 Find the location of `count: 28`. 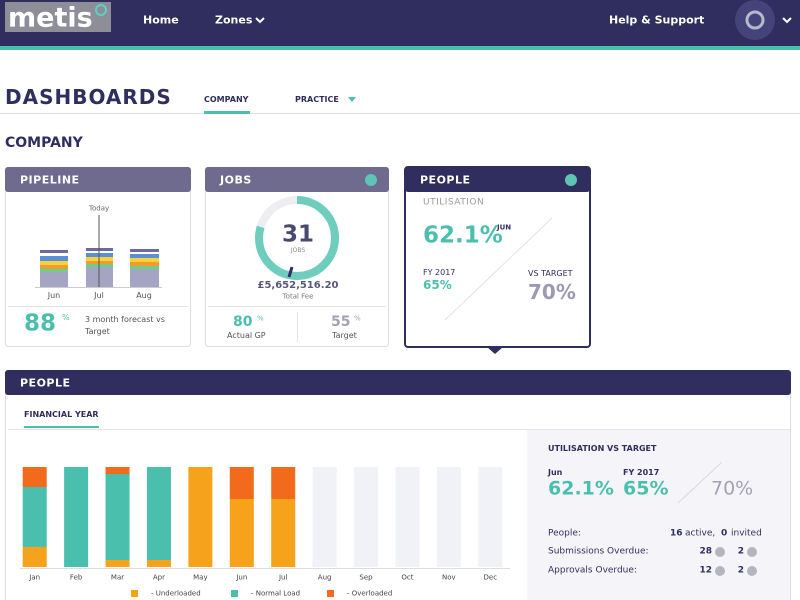

count: 28 is located at coordinates (705, 551).